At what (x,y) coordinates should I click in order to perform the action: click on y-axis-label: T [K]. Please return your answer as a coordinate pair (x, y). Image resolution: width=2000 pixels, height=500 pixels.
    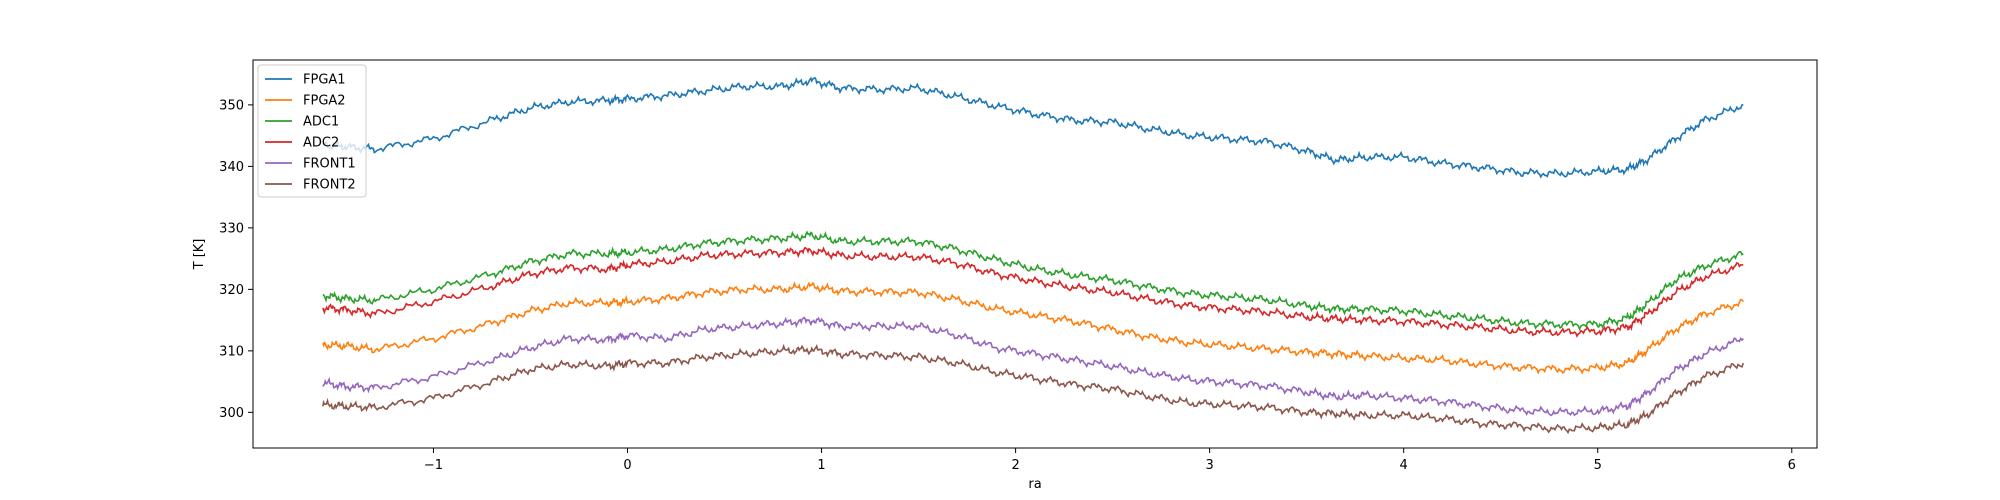
    Looking at the image, I should click on (199, 255).